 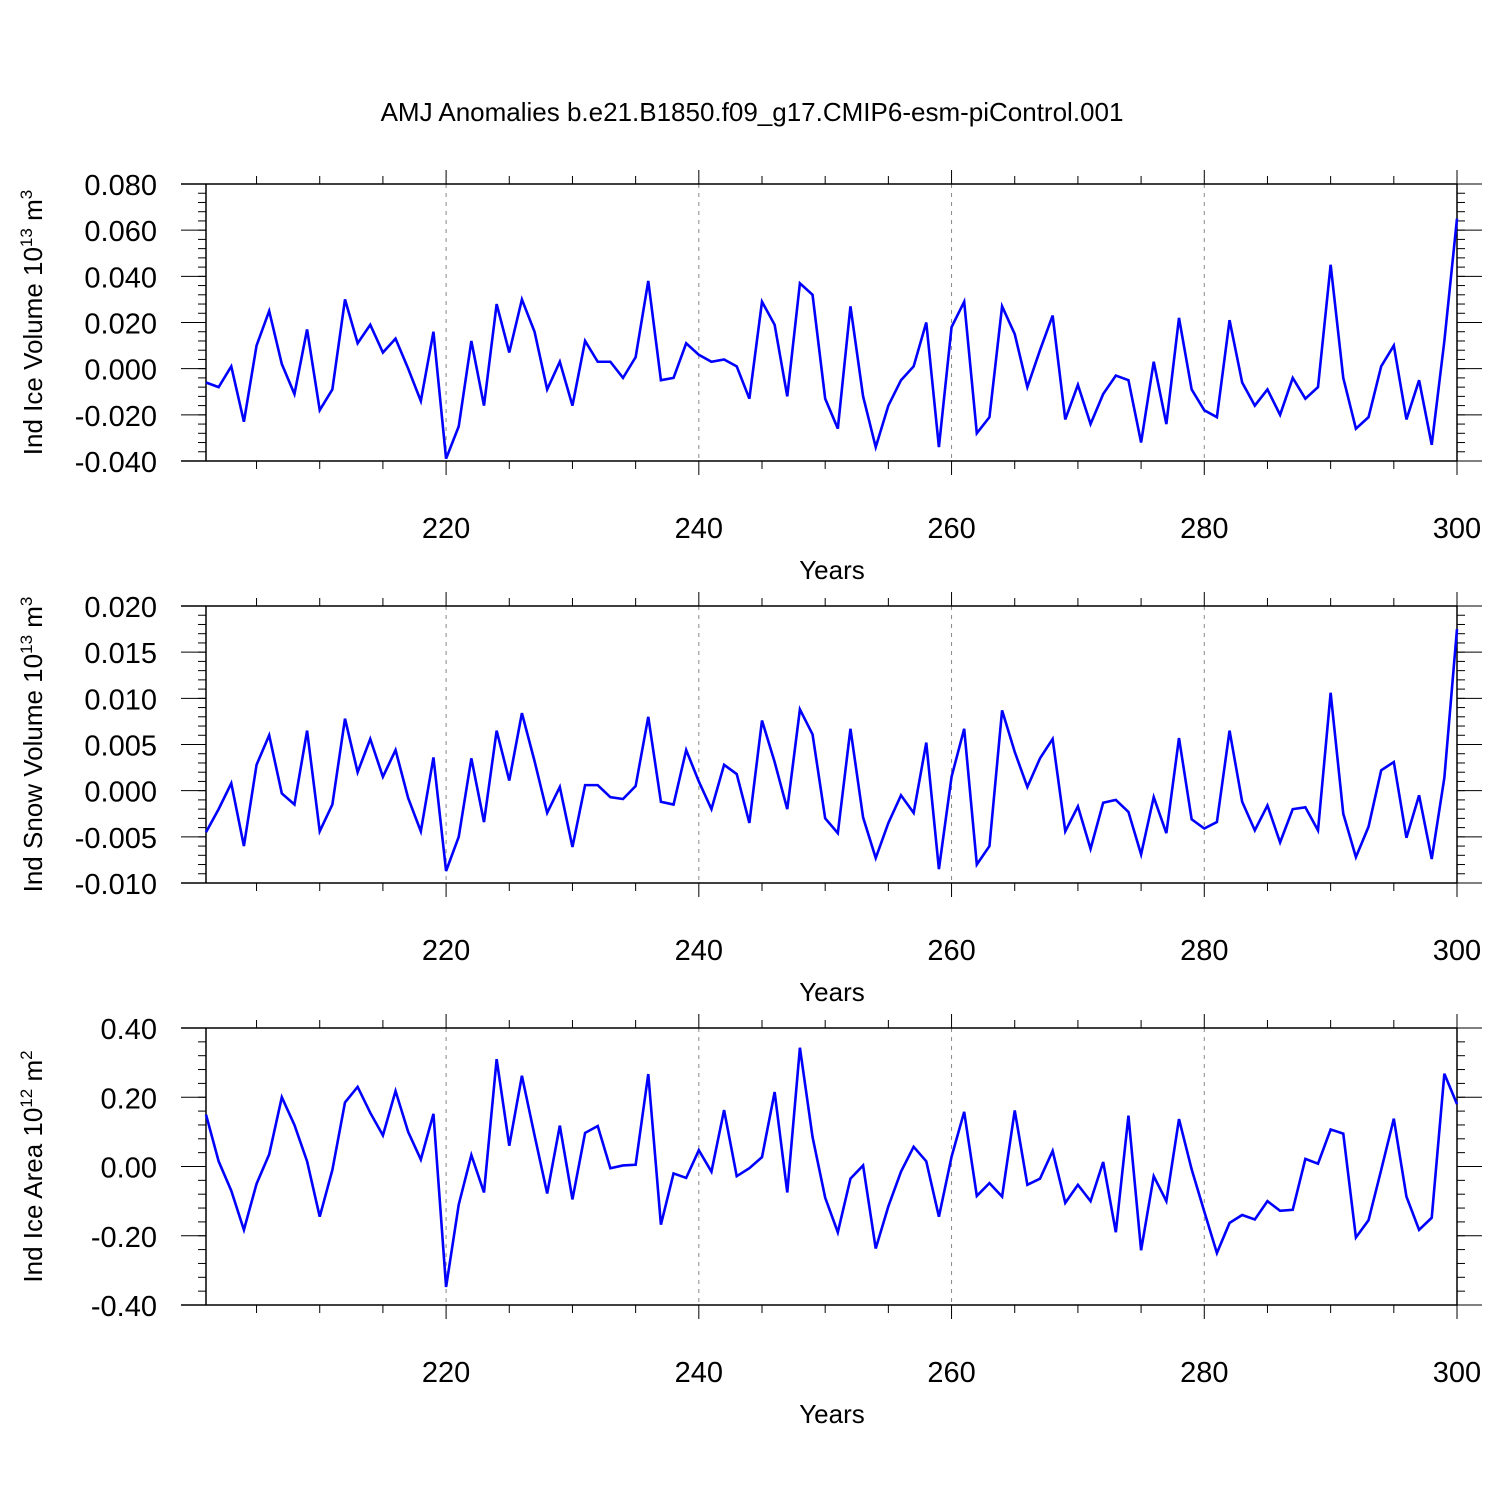 I want to click on ytick-label: 0.040, so click(x=120, y=278).